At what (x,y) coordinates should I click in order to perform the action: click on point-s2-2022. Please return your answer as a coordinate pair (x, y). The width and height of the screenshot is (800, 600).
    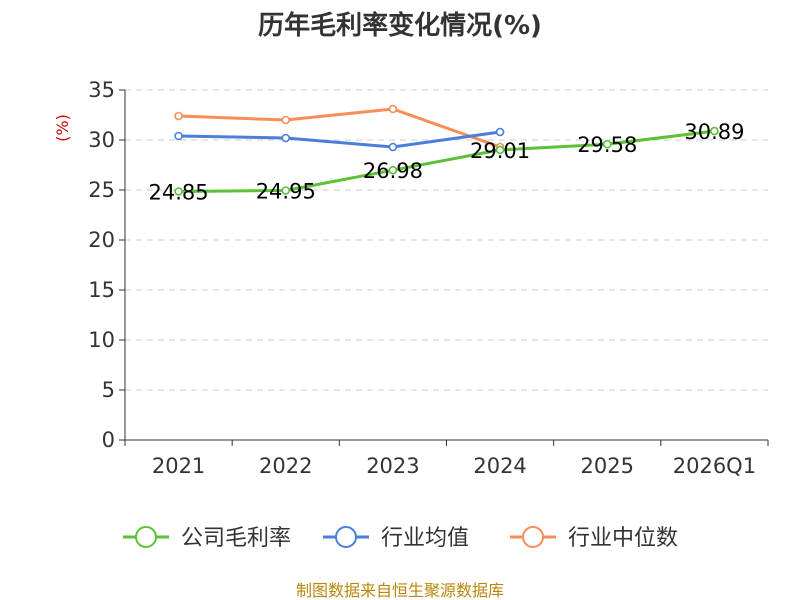
    Looking at the image, I should click on (286, 120).